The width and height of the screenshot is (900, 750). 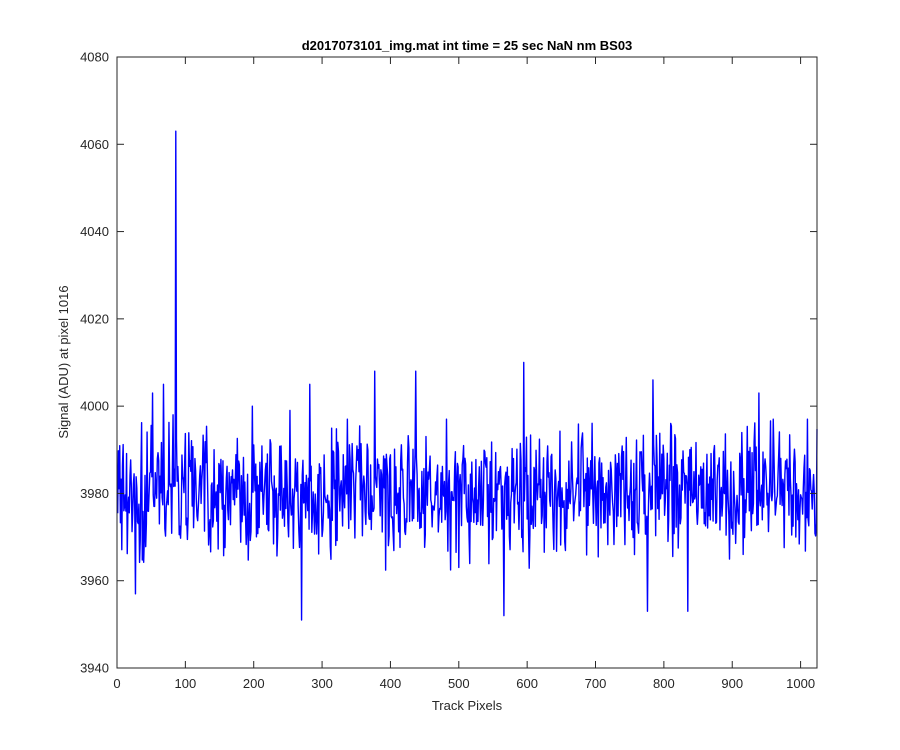 What do you see at coordinates (94, 144) in the screenshot?
I see `y-tick-label: 4060` at bounding box center [94, 144].